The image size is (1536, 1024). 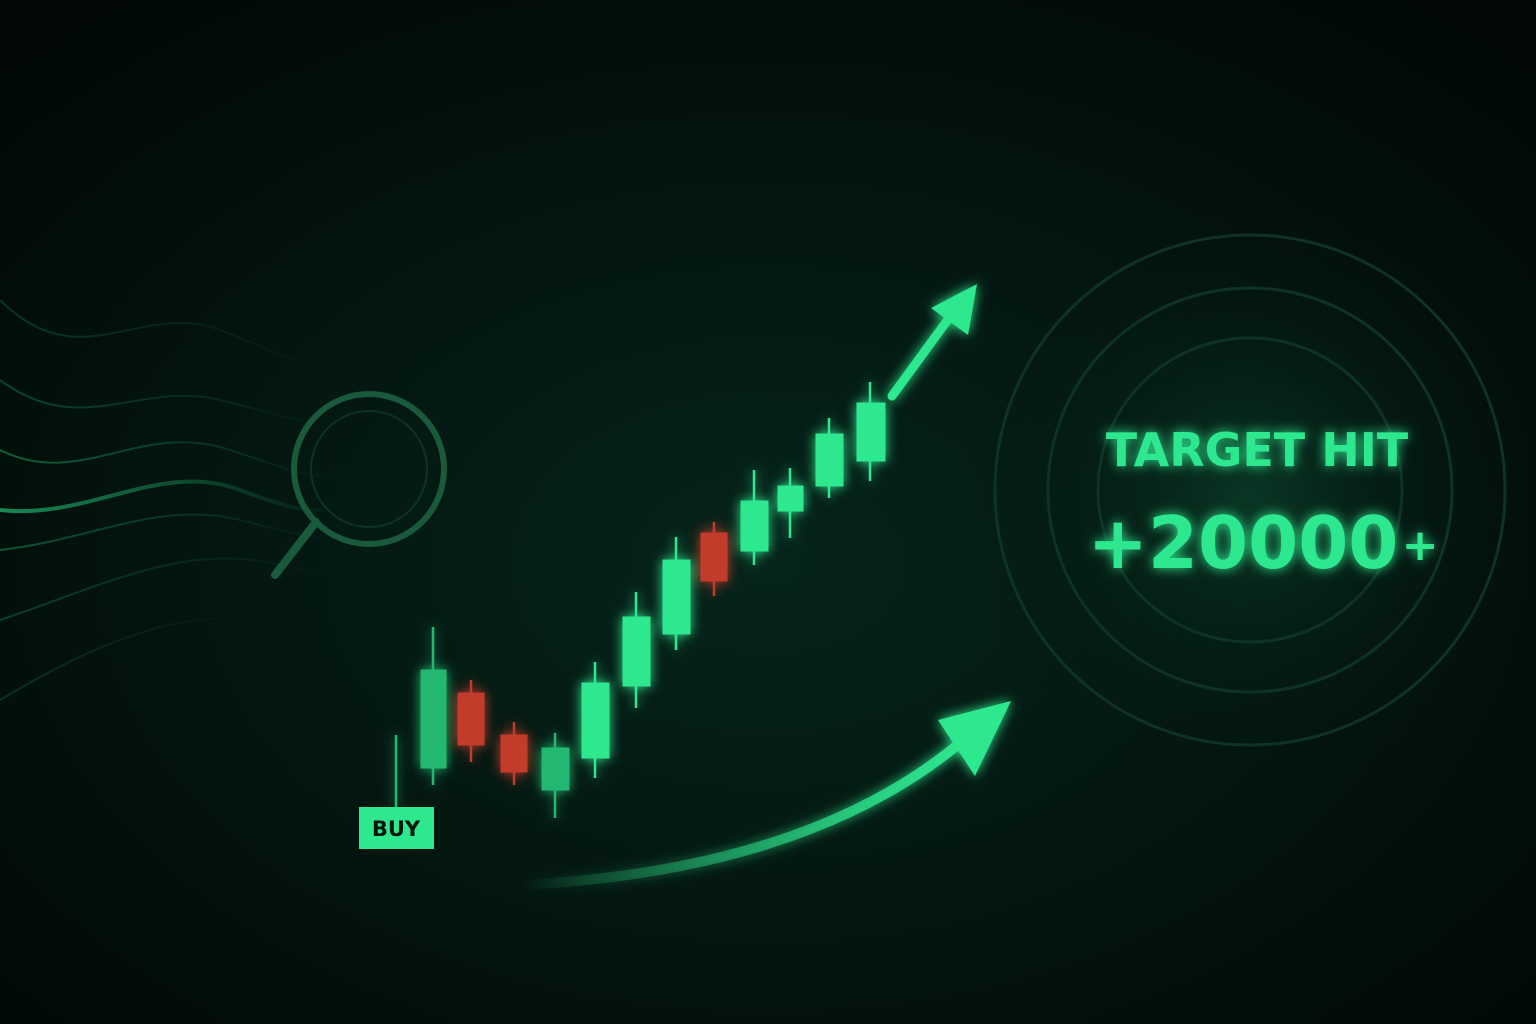 What do you see at coordinates (359, 485) in the screenshot?
I see `magnifier` at bounding box center [359, 485].